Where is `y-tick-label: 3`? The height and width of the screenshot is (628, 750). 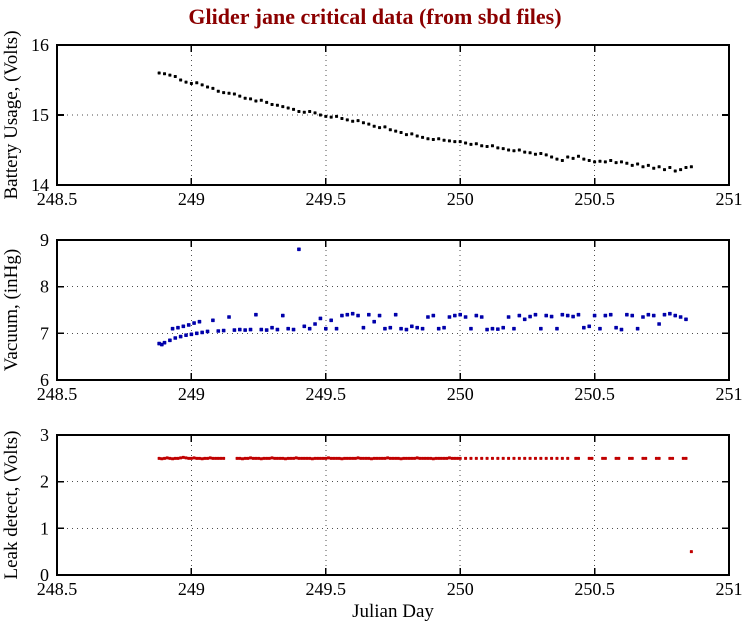
y-tick-label: 3 is located at coordinates (44, 435).